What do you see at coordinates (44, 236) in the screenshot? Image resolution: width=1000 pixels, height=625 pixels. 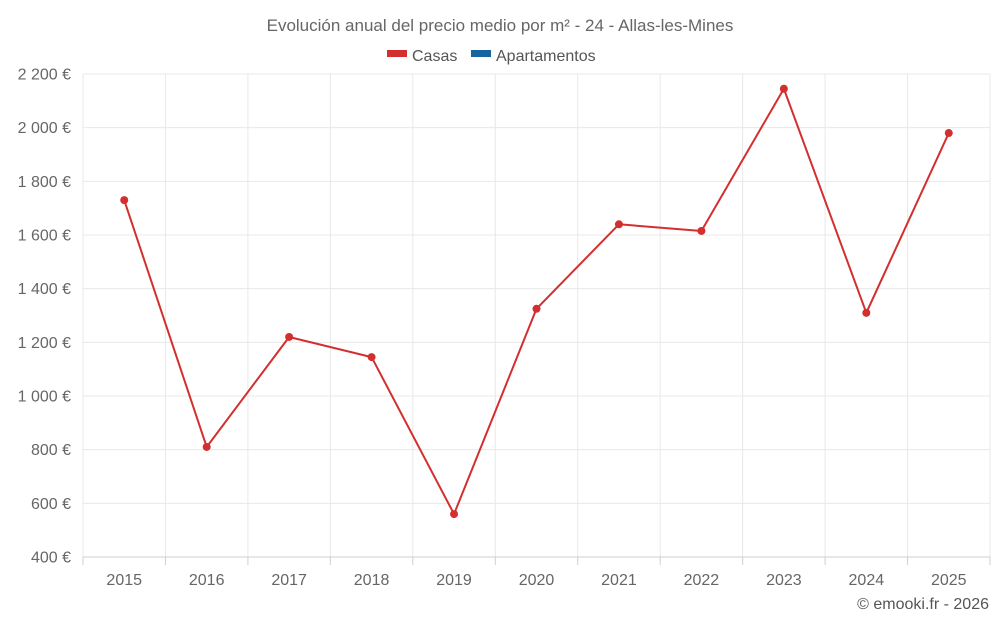 I see `y-tick-label: 1 600 €` at bounding box center [44, 236].